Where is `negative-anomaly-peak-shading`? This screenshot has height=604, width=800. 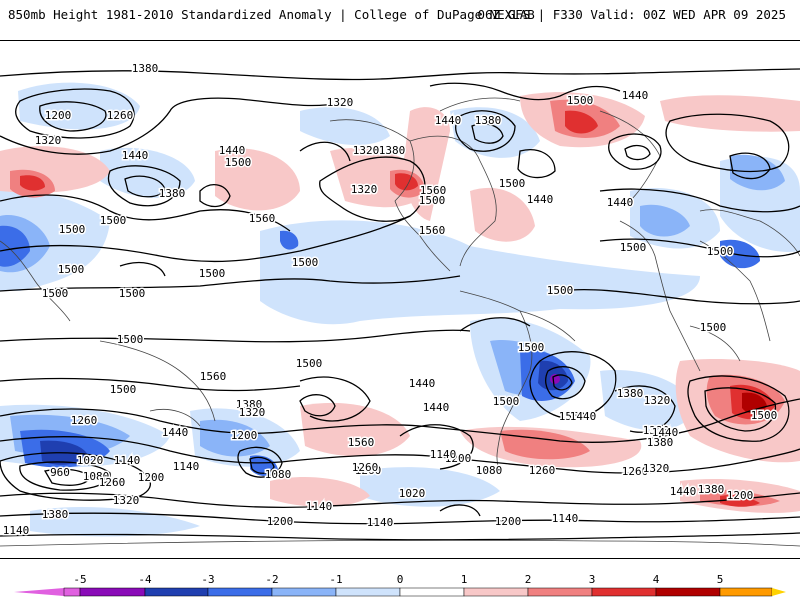
negative-anomaly-peak-shading is located at coordinates (555, 379).